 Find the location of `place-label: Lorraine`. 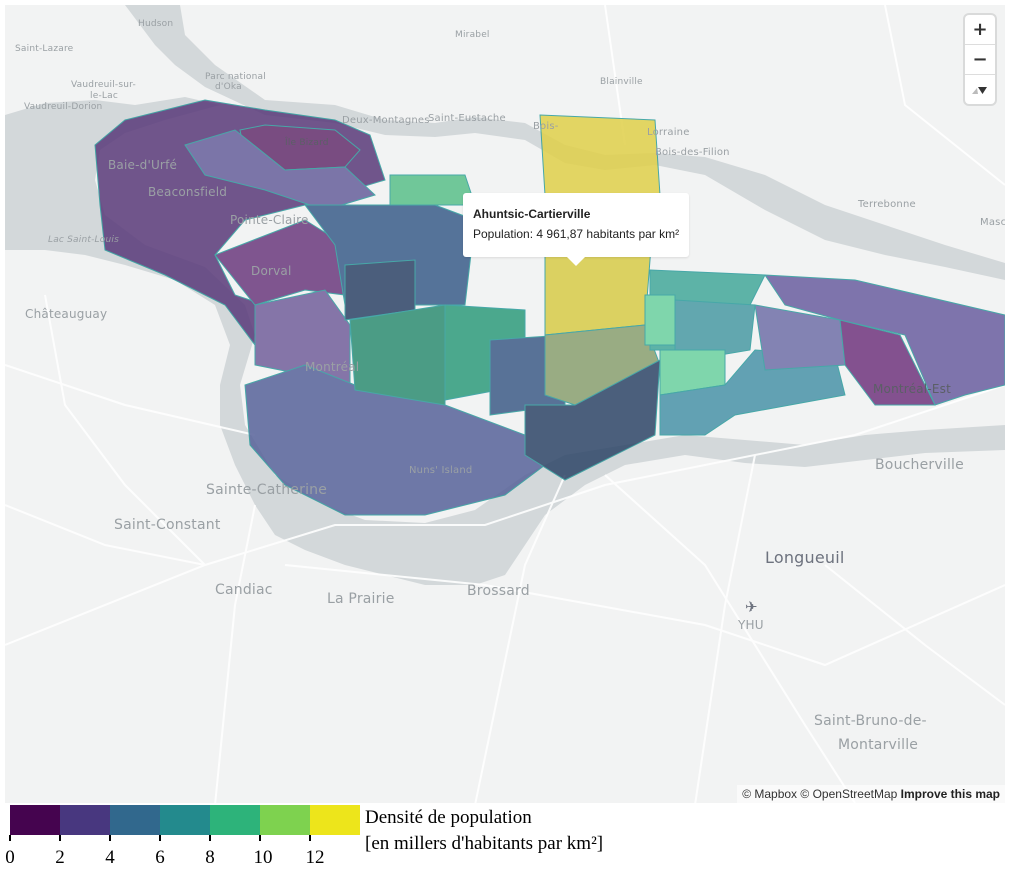

place-label: Lorraine is located at coordinates (668, 132).